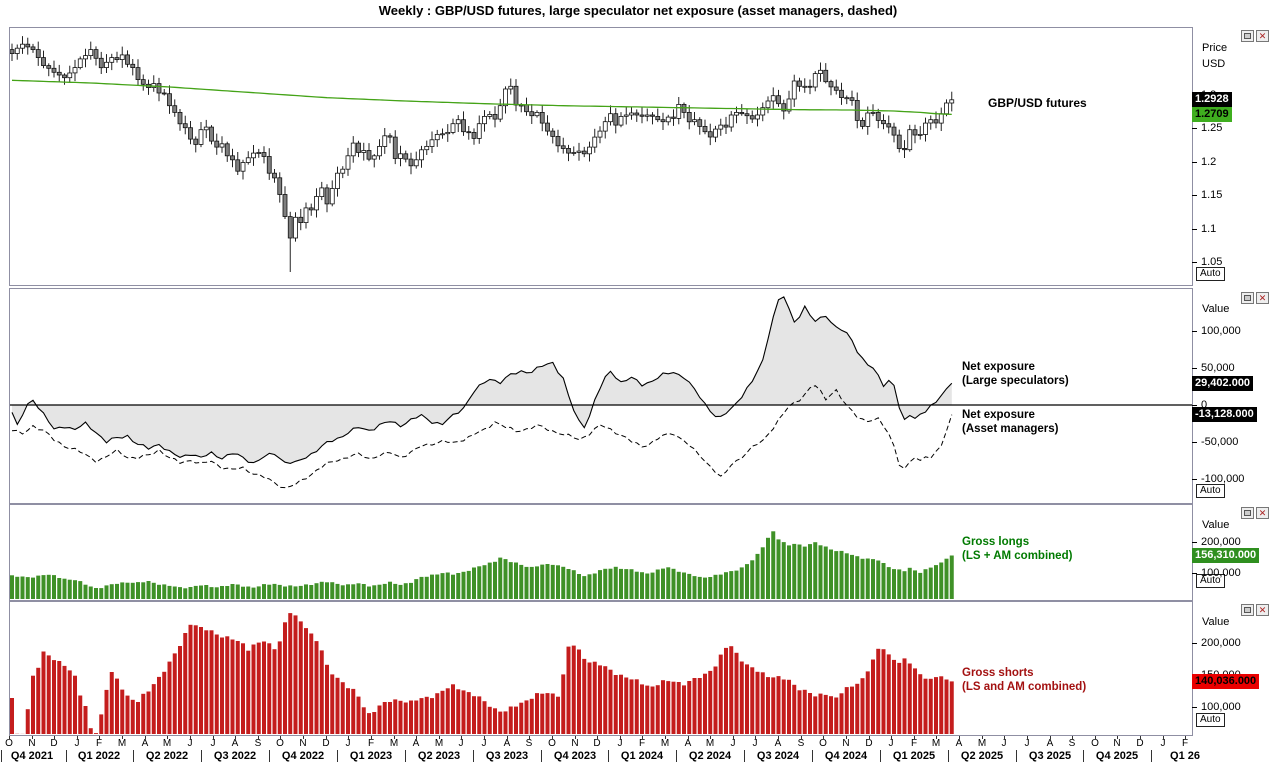 The width and height of the screenshot is (1276, 766). What do you see at coordinates (303, 756) in the screenshot?
I see `quarter-label: Q4 2022` at bounding box center [303, 756].